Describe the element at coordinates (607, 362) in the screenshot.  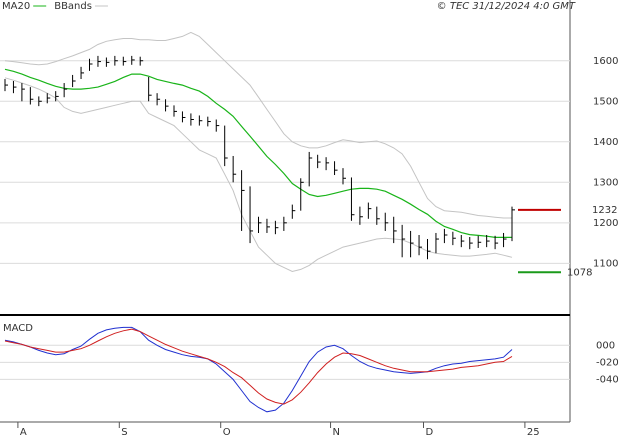
I see `y-tick-label: -020` at that location.